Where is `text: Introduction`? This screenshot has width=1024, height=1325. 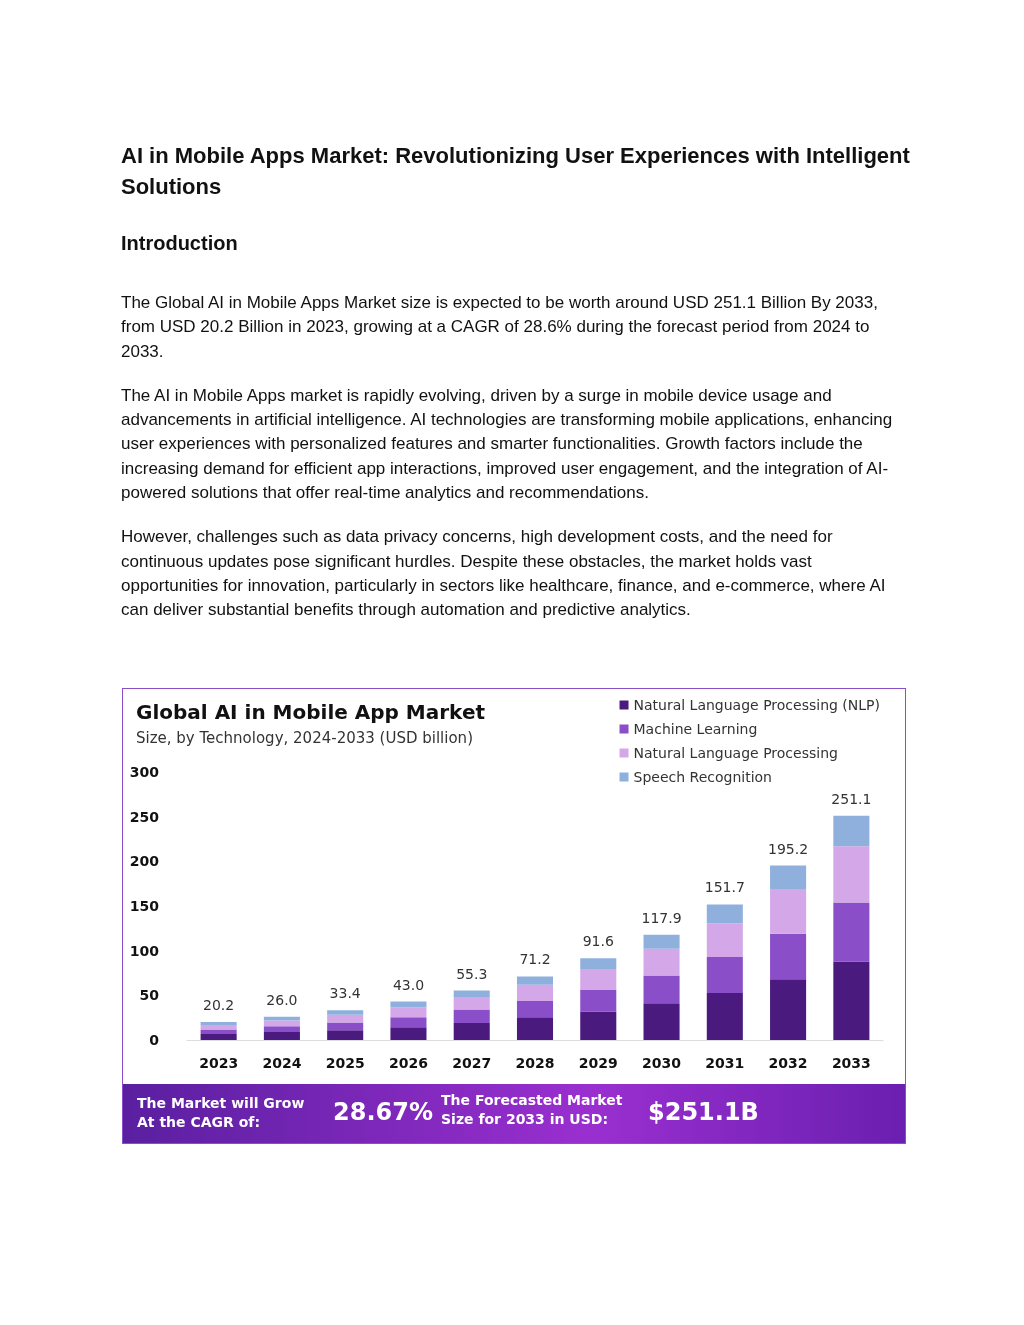 text: Introduction is located at coordinates (180, 243).